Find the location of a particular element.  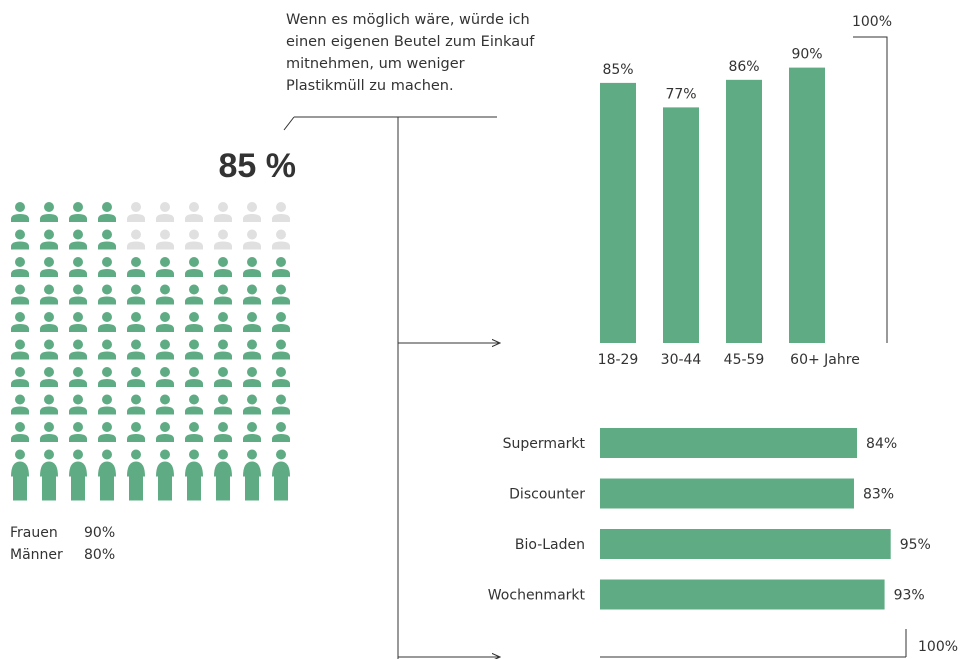

gender-legend: Frauen 90% Männer 80% is located at coordinates (62, 544).